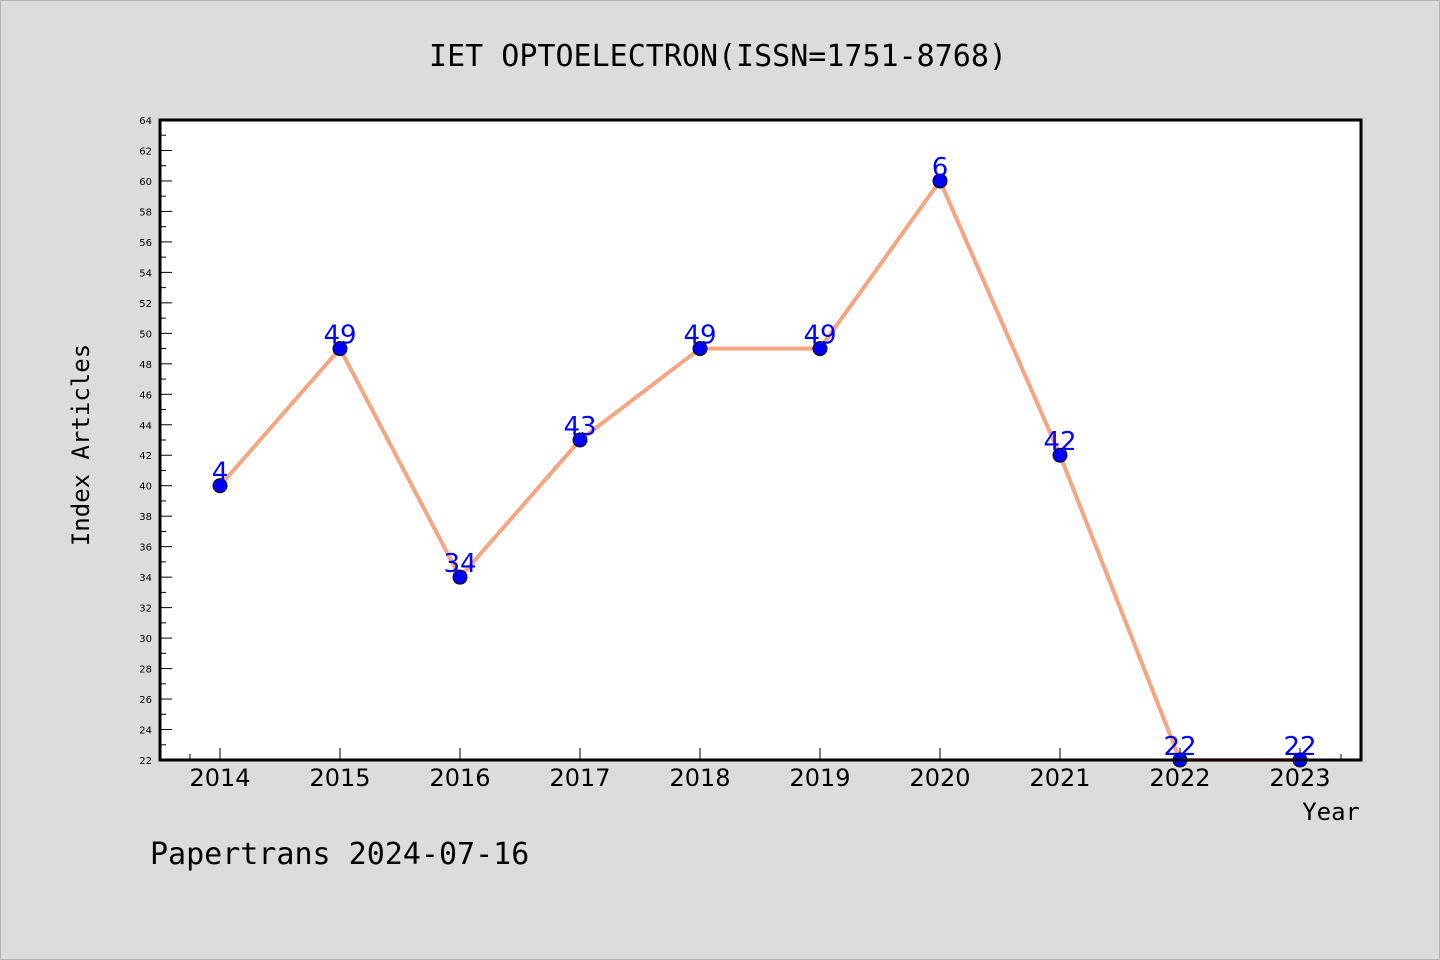  Describe the element at coordinates (1299, 778) in the screenshot. I see `x-tick-label: 2023` at that location.